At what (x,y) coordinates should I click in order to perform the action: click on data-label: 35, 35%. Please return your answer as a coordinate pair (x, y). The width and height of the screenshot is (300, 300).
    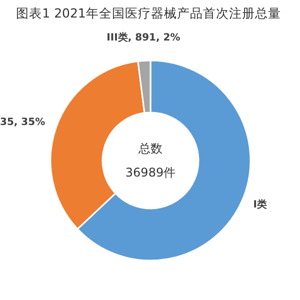
    Looking at the image, I should click on (23, 122).